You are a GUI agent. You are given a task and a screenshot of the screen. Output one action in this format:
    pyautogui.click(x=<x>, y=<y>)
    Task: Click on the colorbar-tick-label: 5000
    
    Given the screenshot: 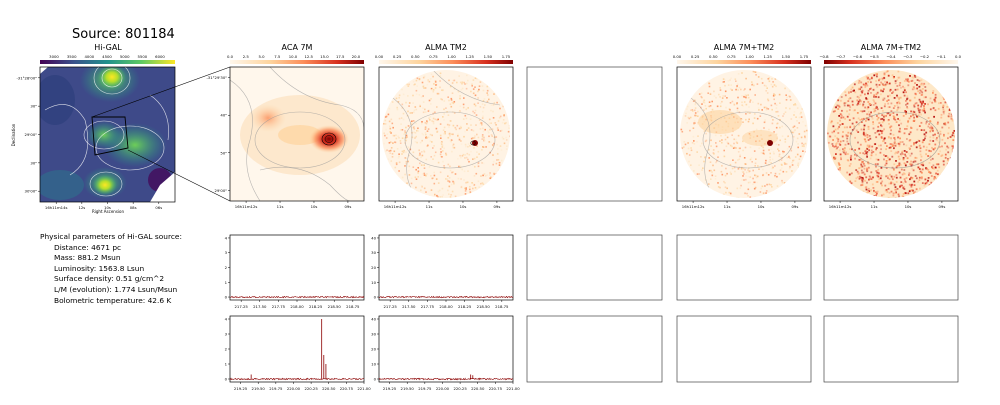 What is the action you would take?
    pyautogui.click(x=125, y=56)
    